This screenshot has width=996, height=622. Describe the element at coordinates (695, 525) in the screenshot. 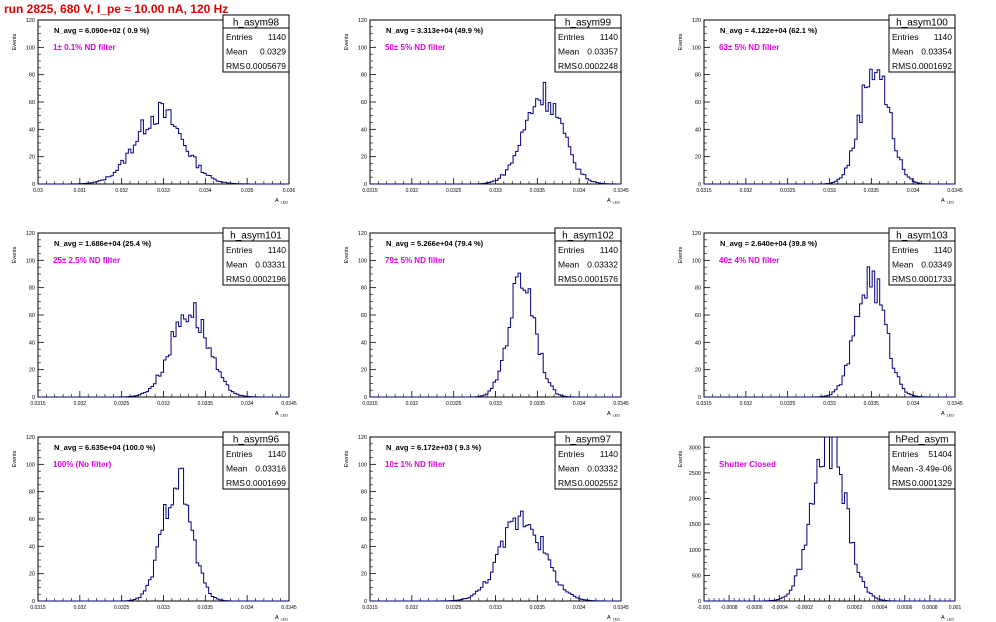

I see `y-tick-label: 1500` at that location.